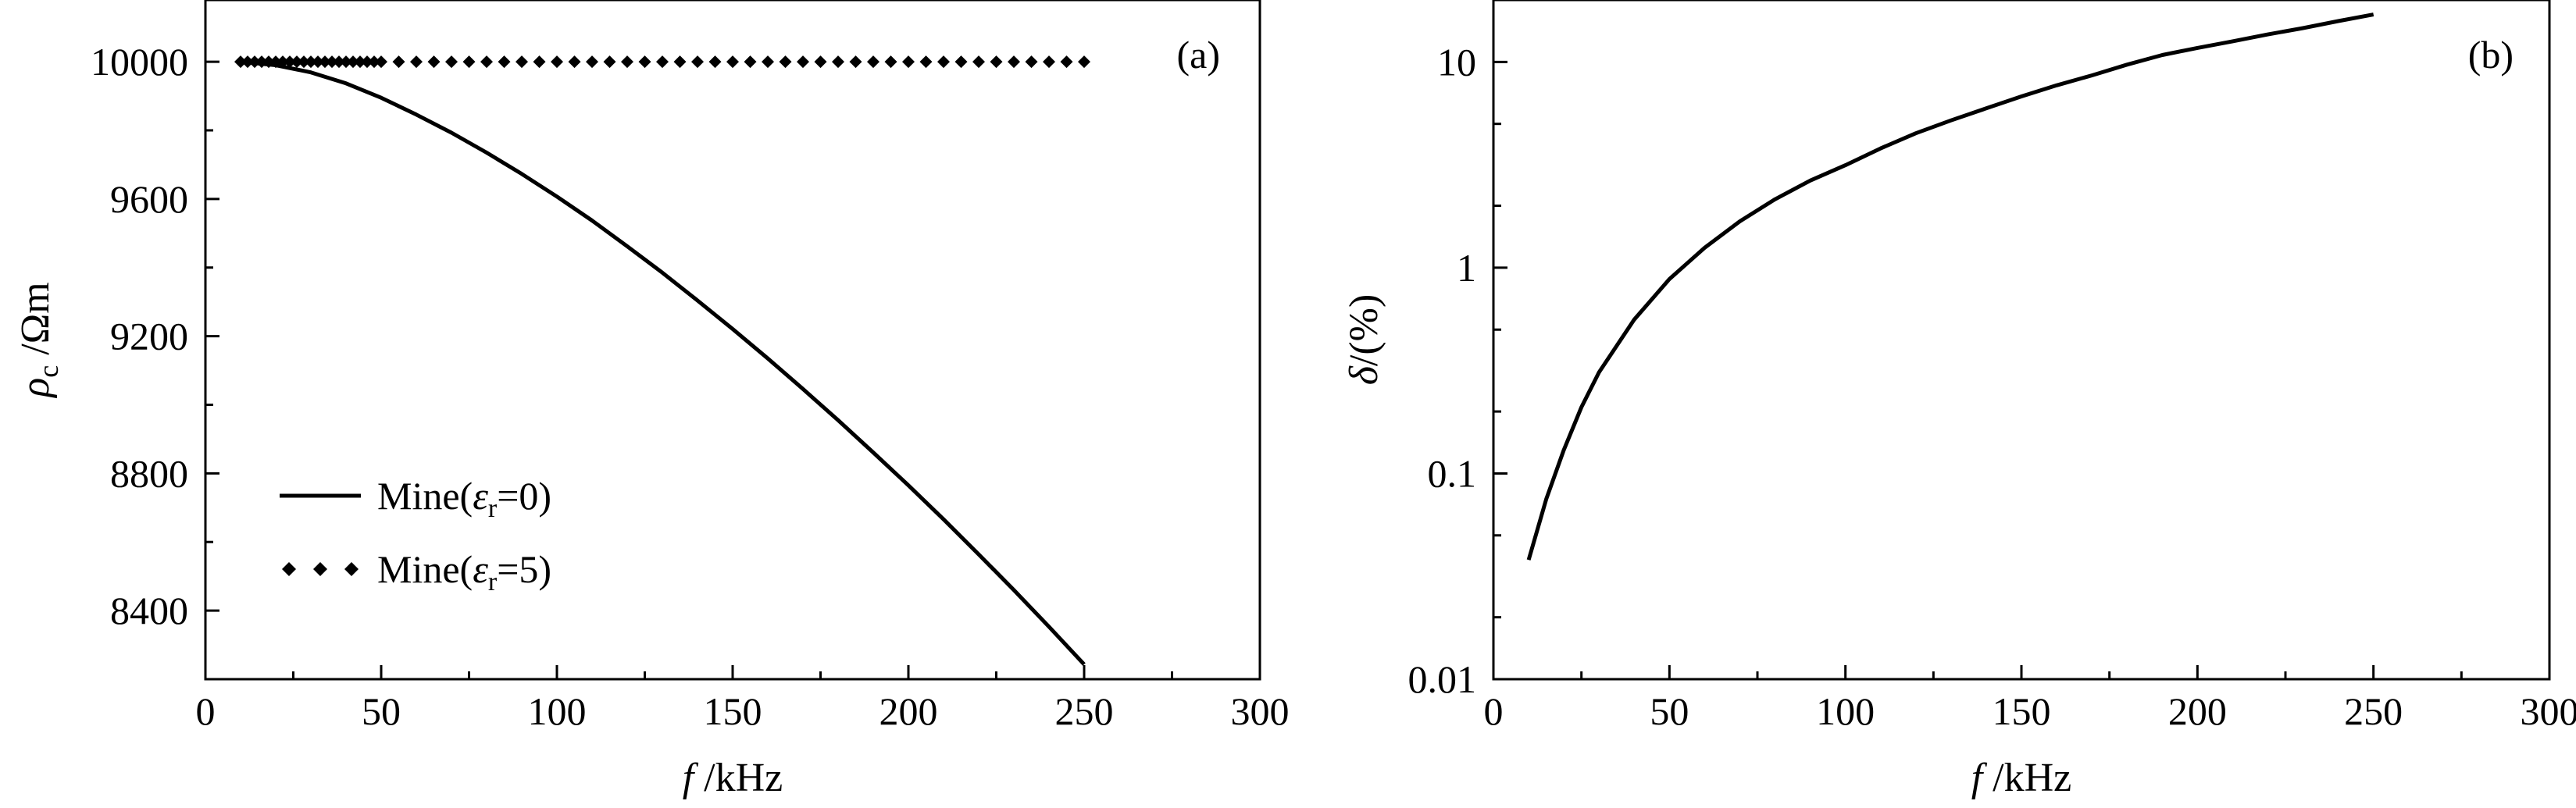  I want to click on y-tick-label: 9200, so click(149, 336).